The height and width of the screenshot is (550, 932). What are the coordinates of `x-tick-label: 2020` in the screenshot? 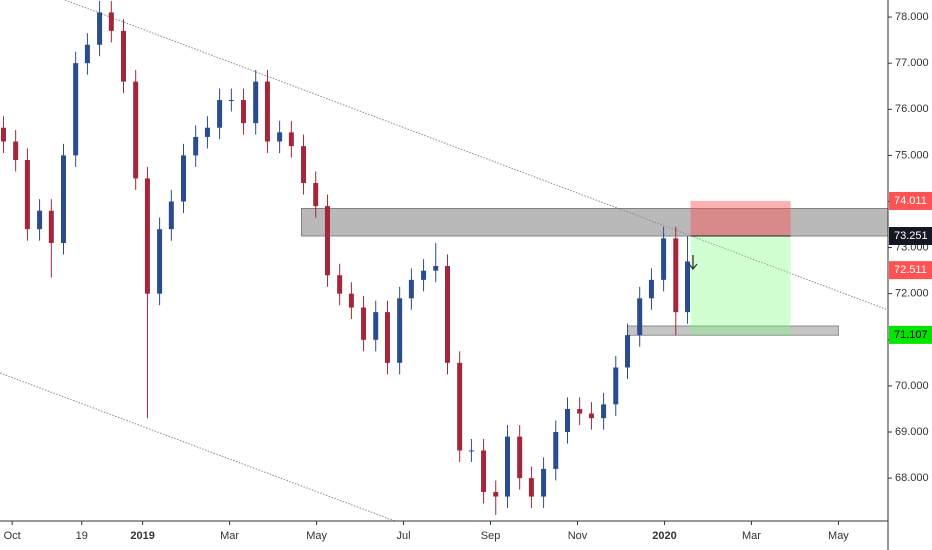 It's located at (664, 536).